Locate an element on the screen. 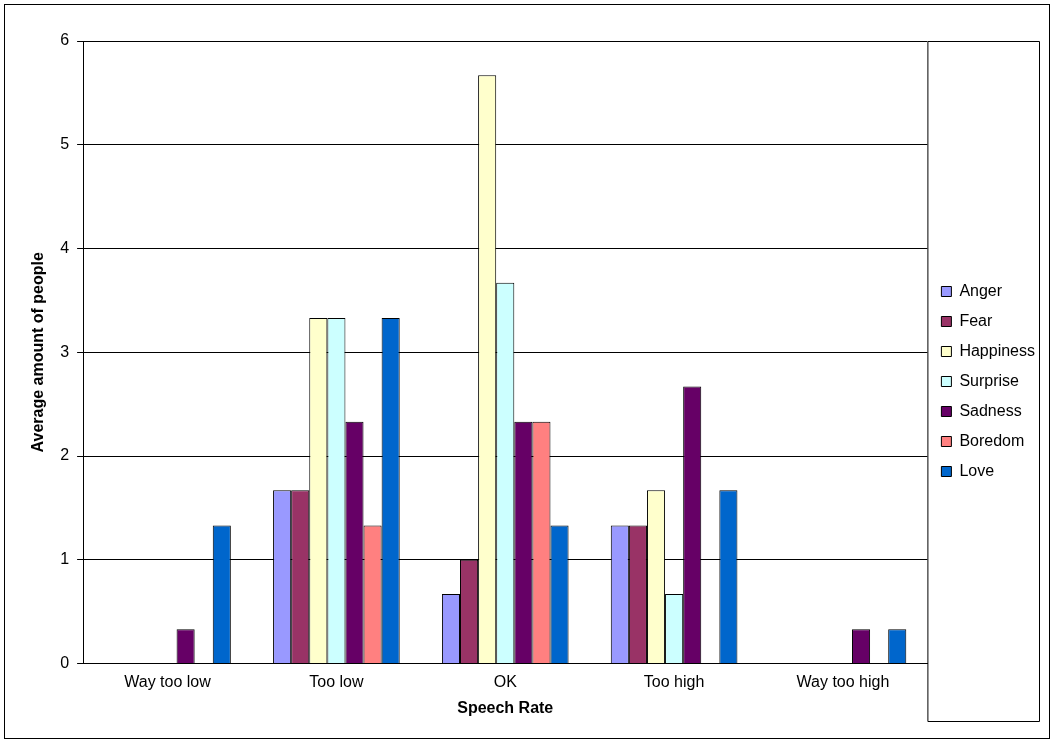 The image size is (1056, 745). x-axis-title: Speech Rate is located at coordinates (505, 707).